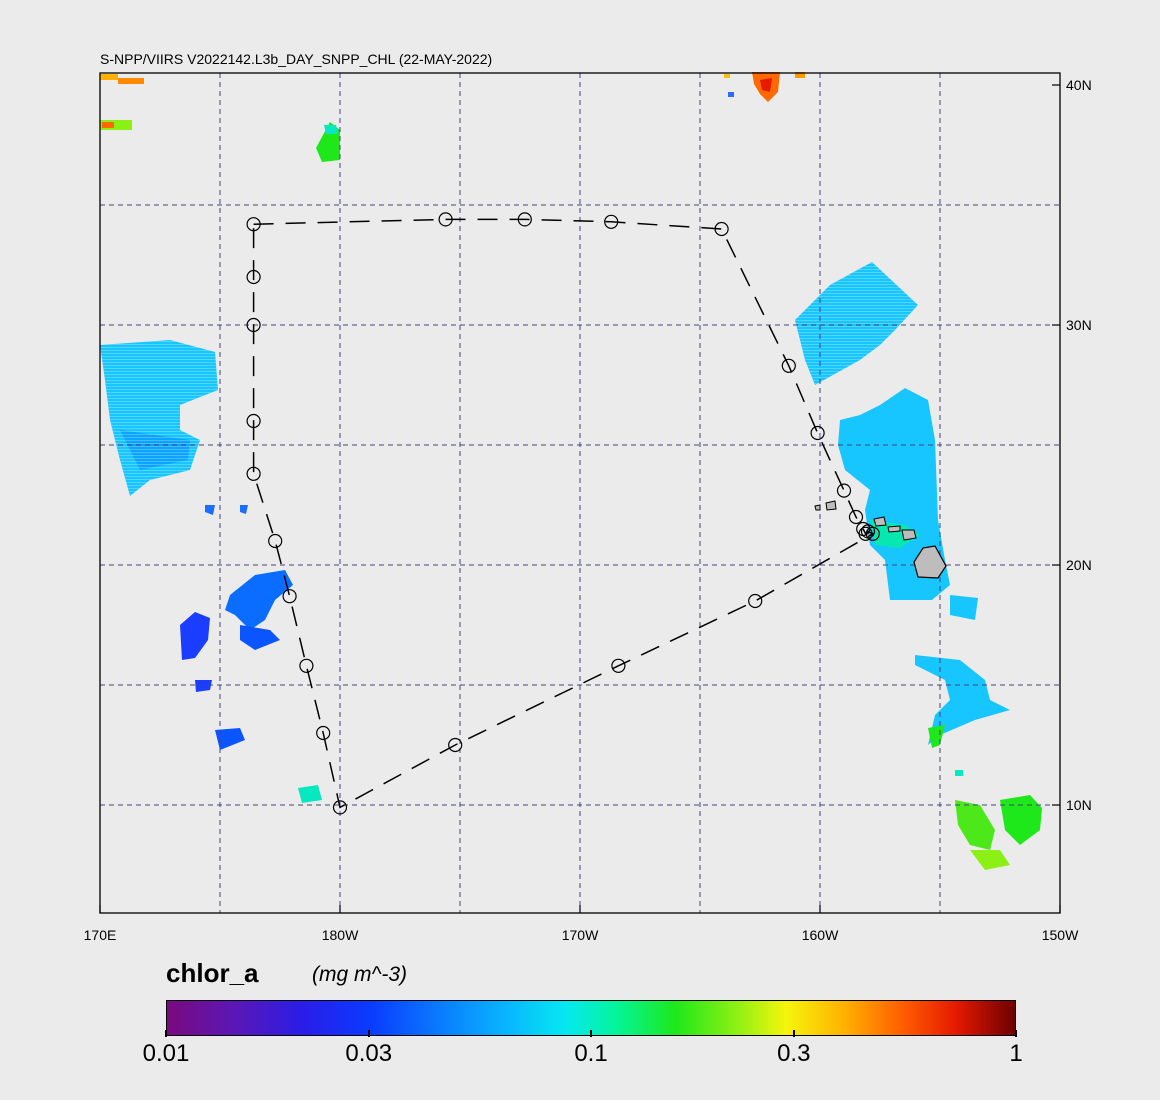  Describe the element at coordinates (591, 1053) in the screenshot. I see `colorbar-tick-label: 0.1` at that location.